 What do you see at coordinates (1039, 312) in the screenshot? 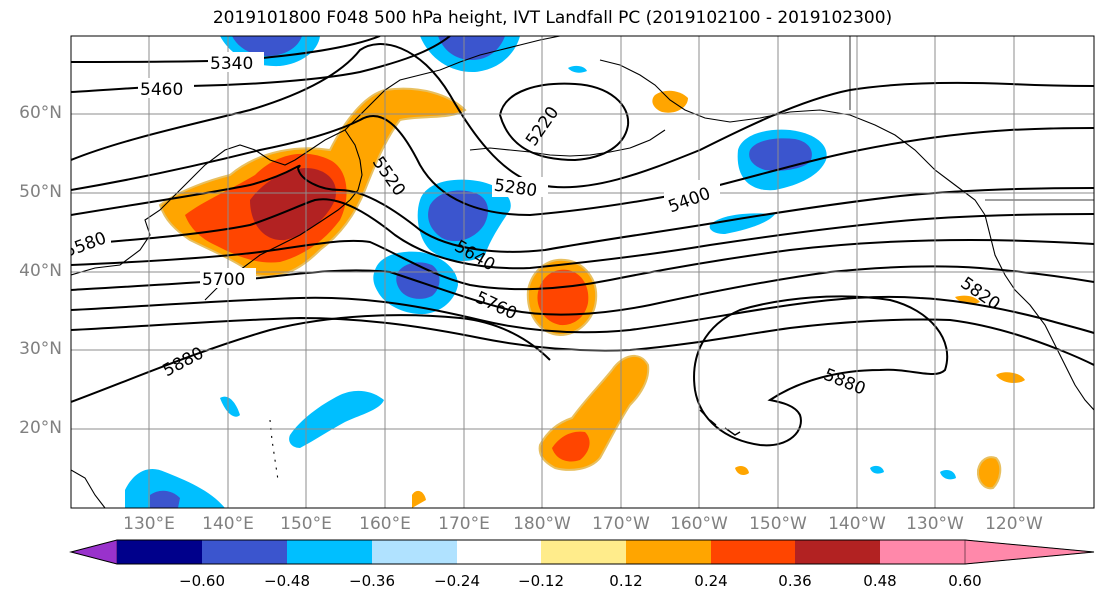
I see `coastline-north-america` at bounding box center [1039, 312].